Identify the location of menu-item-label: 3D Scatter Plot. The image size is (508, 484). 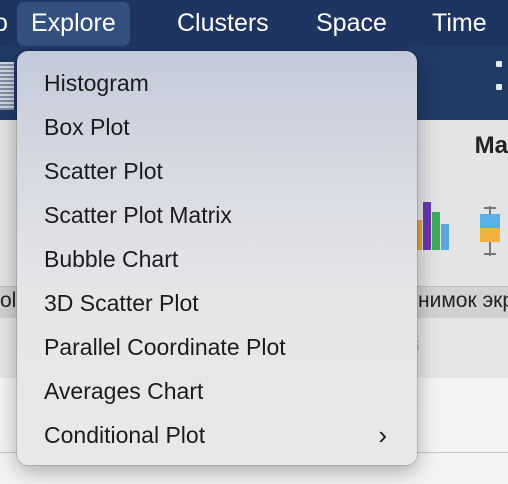
(121, 303).